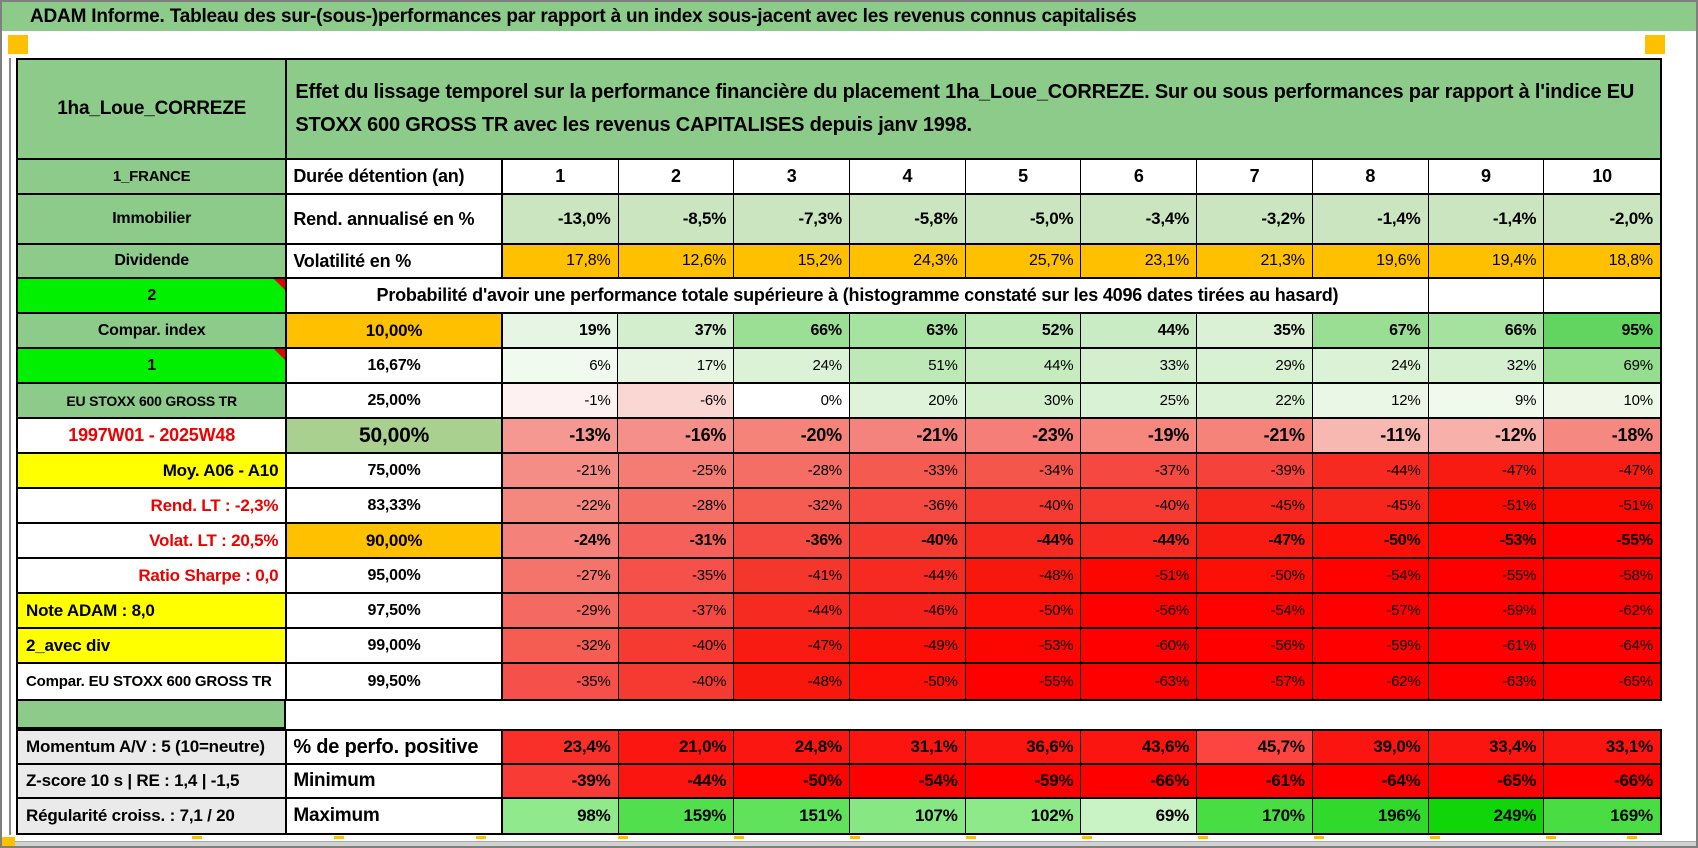 This screenshot has width=1698, height=848. Describe the element at coordinates (153, 261) in the screenshot. I see `row-label-cell: Dividende` at that location.